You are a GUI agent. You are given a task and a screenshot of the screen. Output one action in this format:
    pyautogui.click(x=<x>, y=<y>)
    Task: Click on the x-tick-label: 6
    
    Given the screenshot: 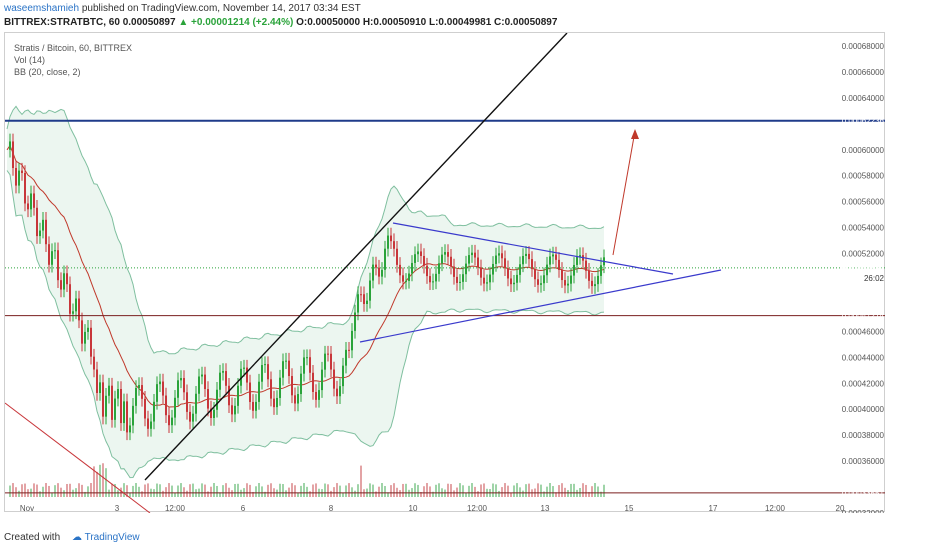 What is the action you would take?
    pyautogui.click(x=243, y=508)
    